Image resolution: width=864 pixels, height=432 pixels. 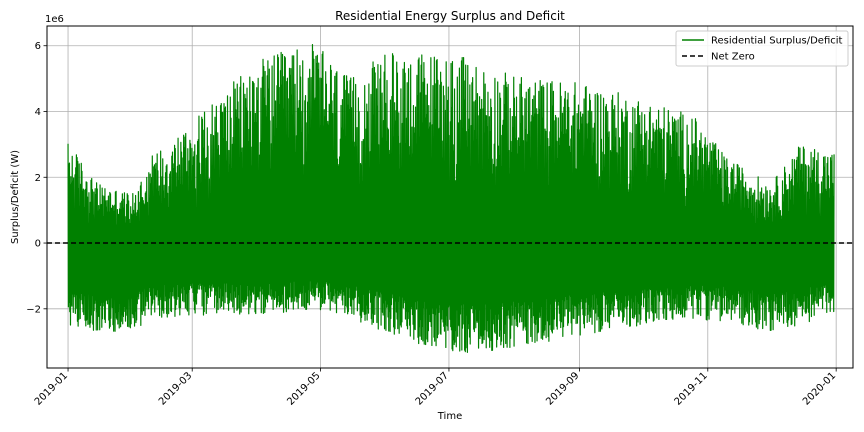 I want to click on legend-label-surplus: Residential Surplus/Deficit, so click(x=777, y=41).